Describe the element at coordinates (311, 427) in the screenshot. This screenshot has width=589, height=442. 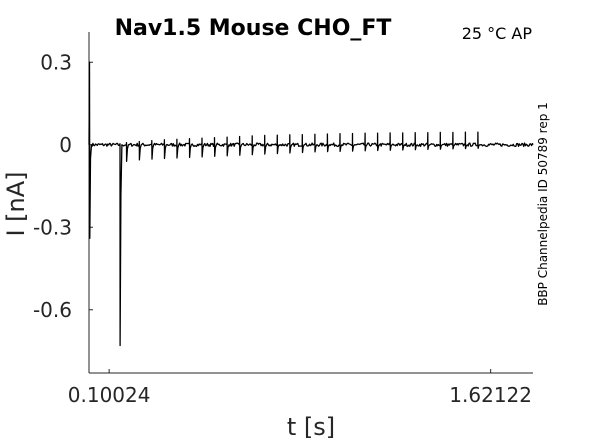
I see `x-axis-label: t [s]` at that location.